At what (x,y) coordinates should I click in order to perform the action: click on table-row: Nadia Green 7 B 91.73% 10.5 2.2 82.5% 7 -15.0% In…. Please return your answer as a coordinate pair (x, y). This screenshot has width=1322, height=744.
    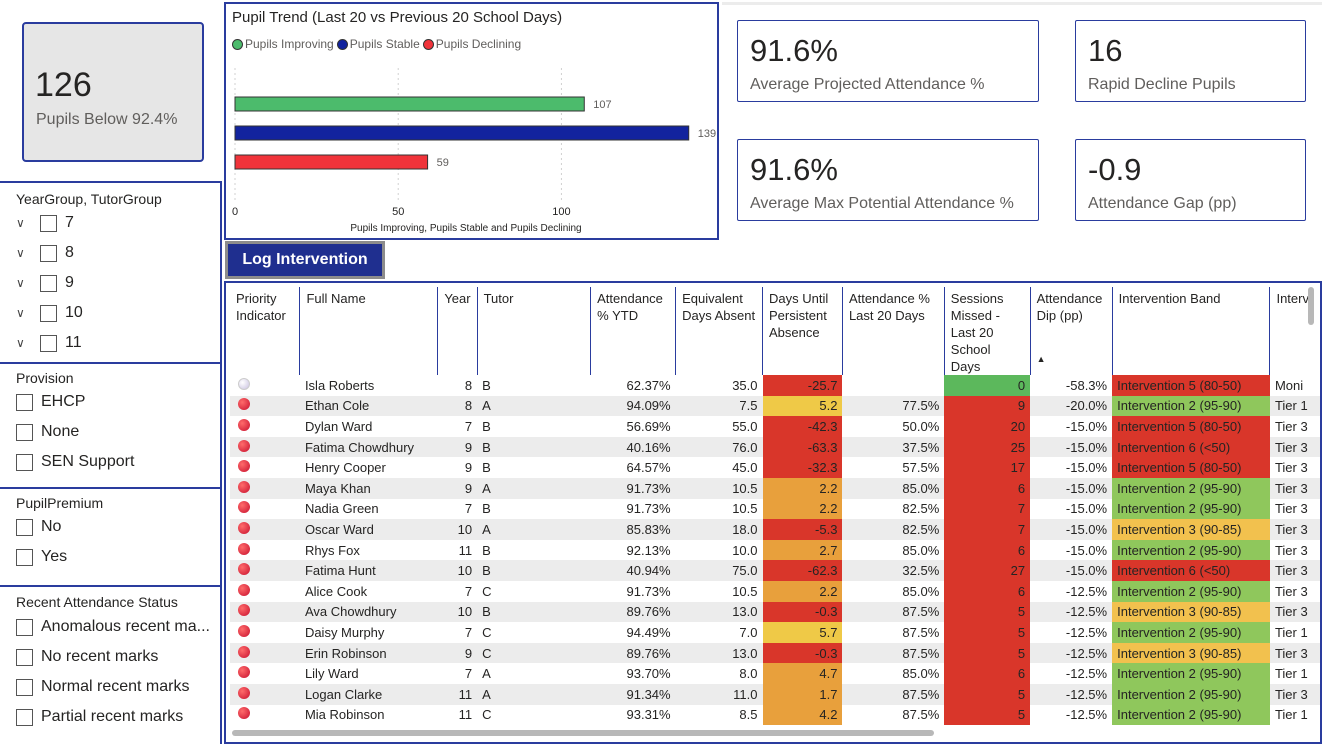
    Looking at the image, I should click on (775, 509).